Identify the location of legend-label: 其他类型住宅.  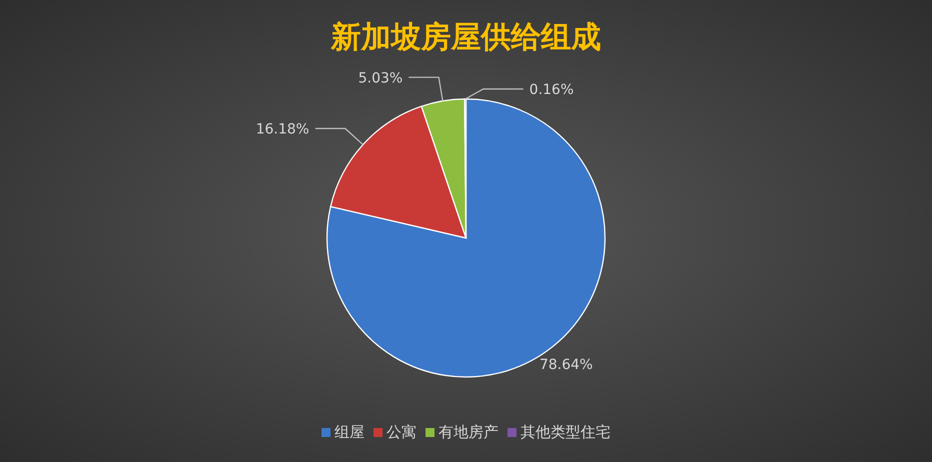
(565, 432).